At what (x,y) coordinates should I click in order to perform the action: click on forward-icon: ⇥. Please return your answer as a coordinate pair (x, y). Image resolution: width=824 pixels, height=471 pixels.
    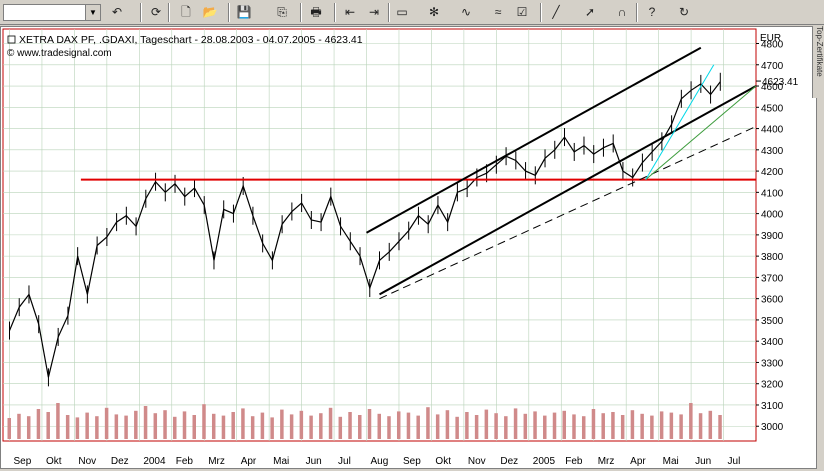
    Looking at the image, I should click on (374, 12).